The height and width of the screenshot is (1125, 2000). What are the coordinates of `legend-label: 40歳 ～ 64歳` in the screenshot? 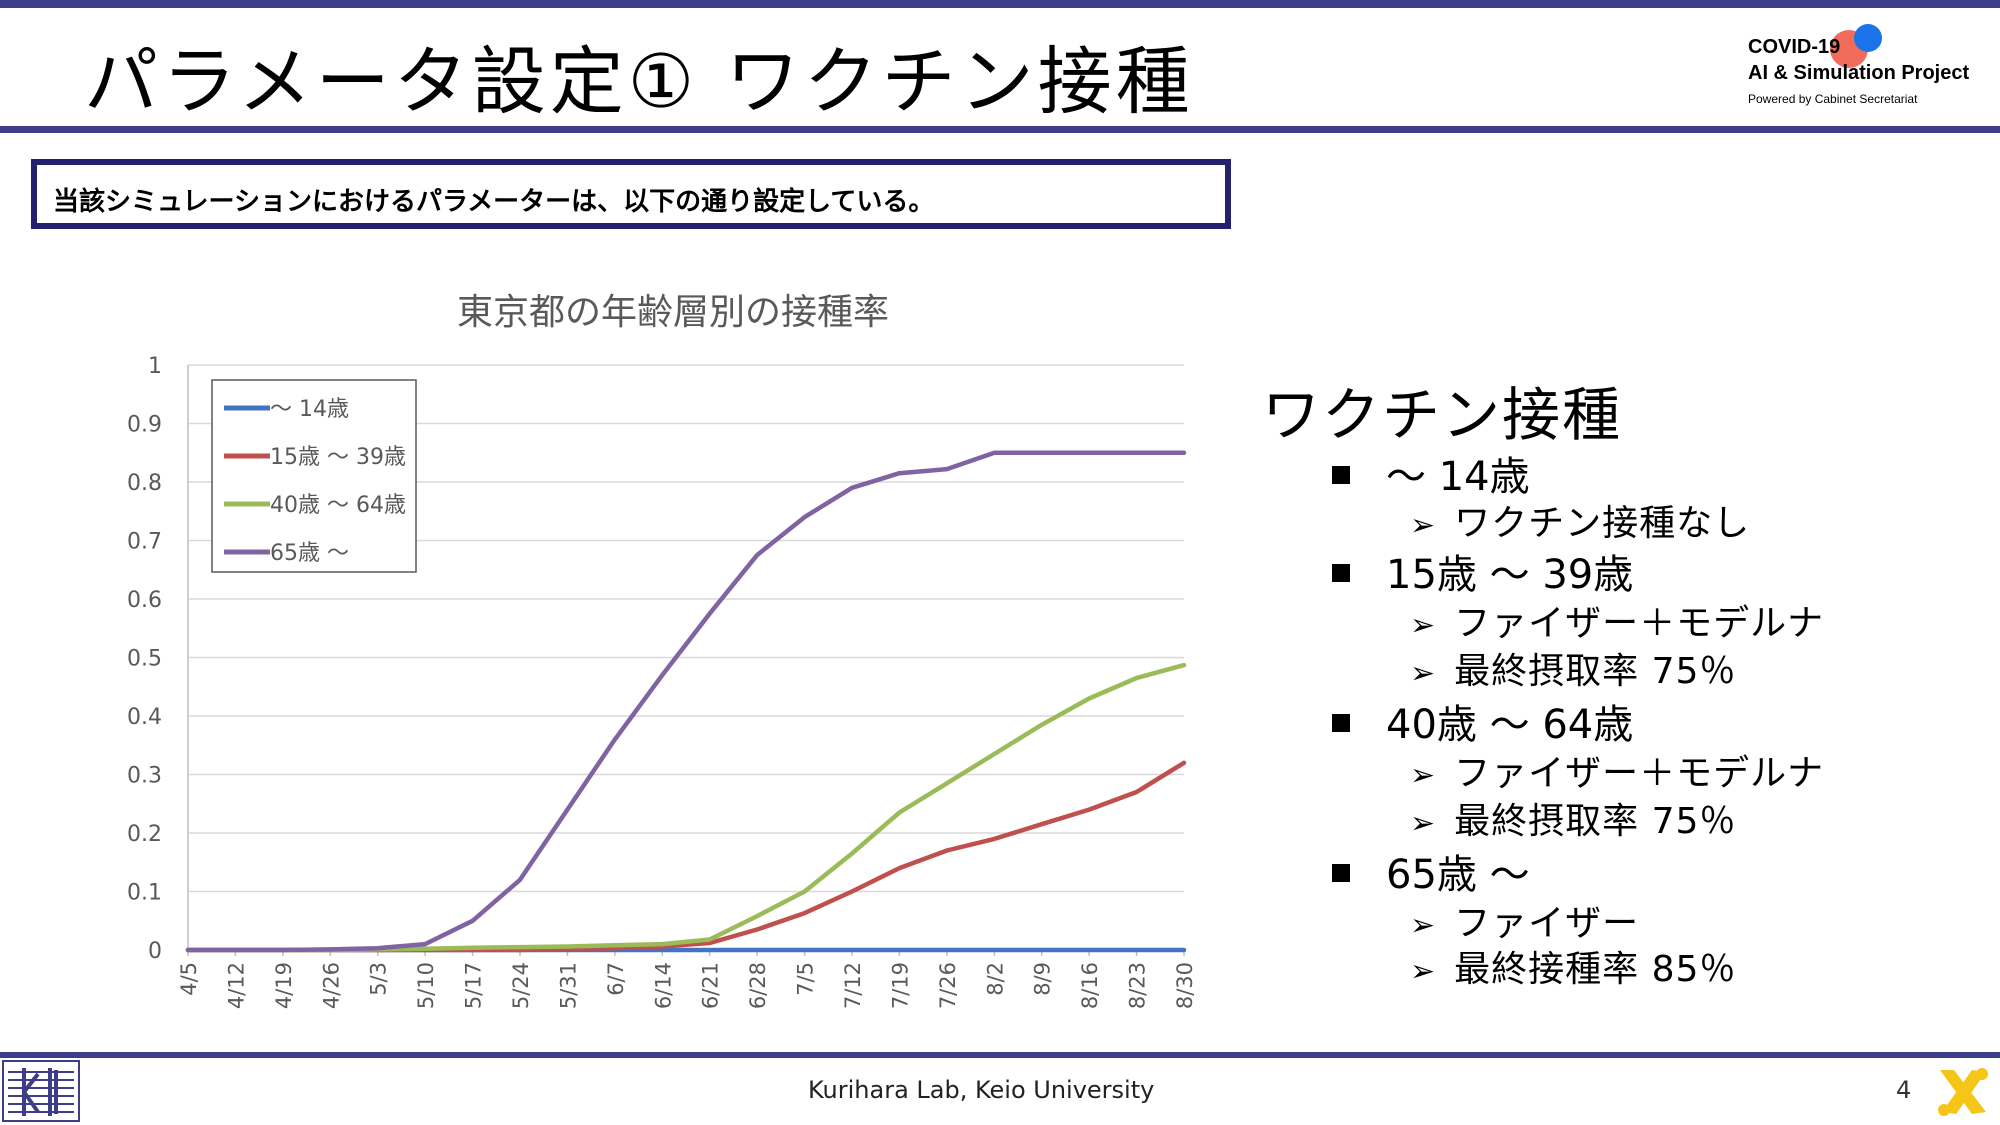 It's located at (338, 505).